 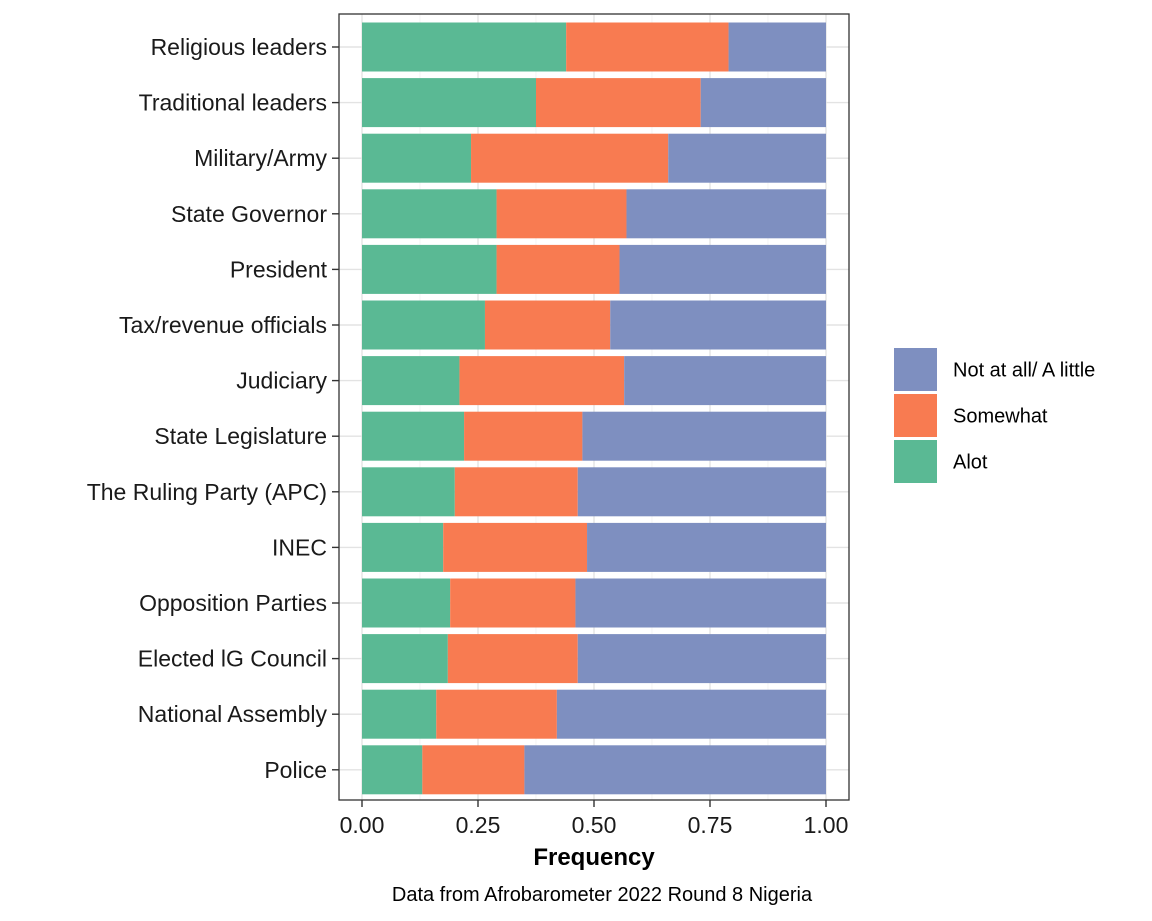 I want to click on x-tick-label: 0.00, so click(x=362, y=825).